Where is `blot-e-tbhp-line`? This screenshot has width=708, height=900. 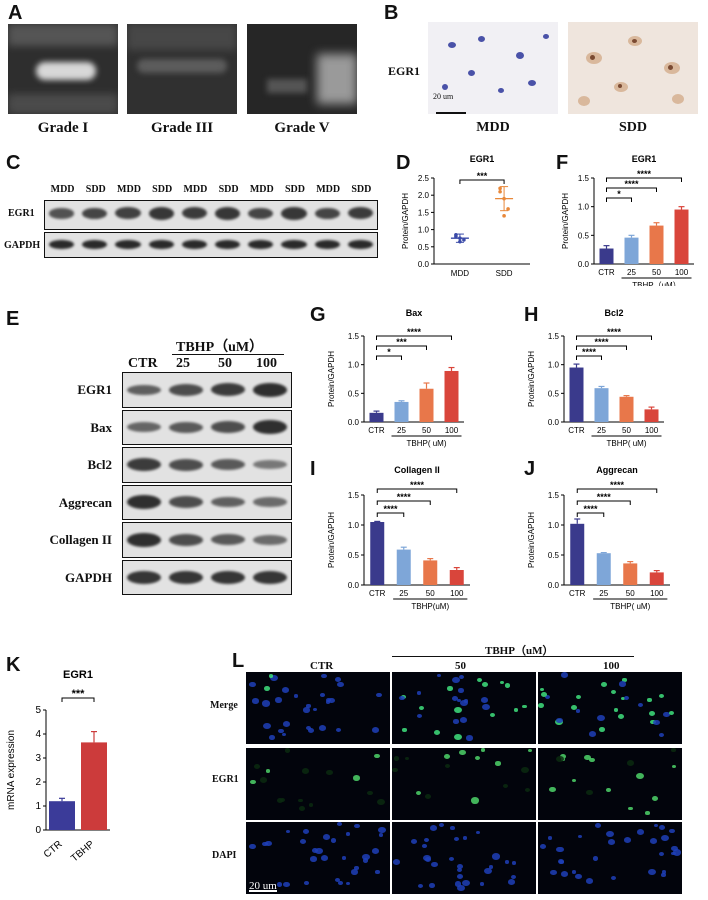
blot-e-tbhp-line is located at coordinates (228, 354).